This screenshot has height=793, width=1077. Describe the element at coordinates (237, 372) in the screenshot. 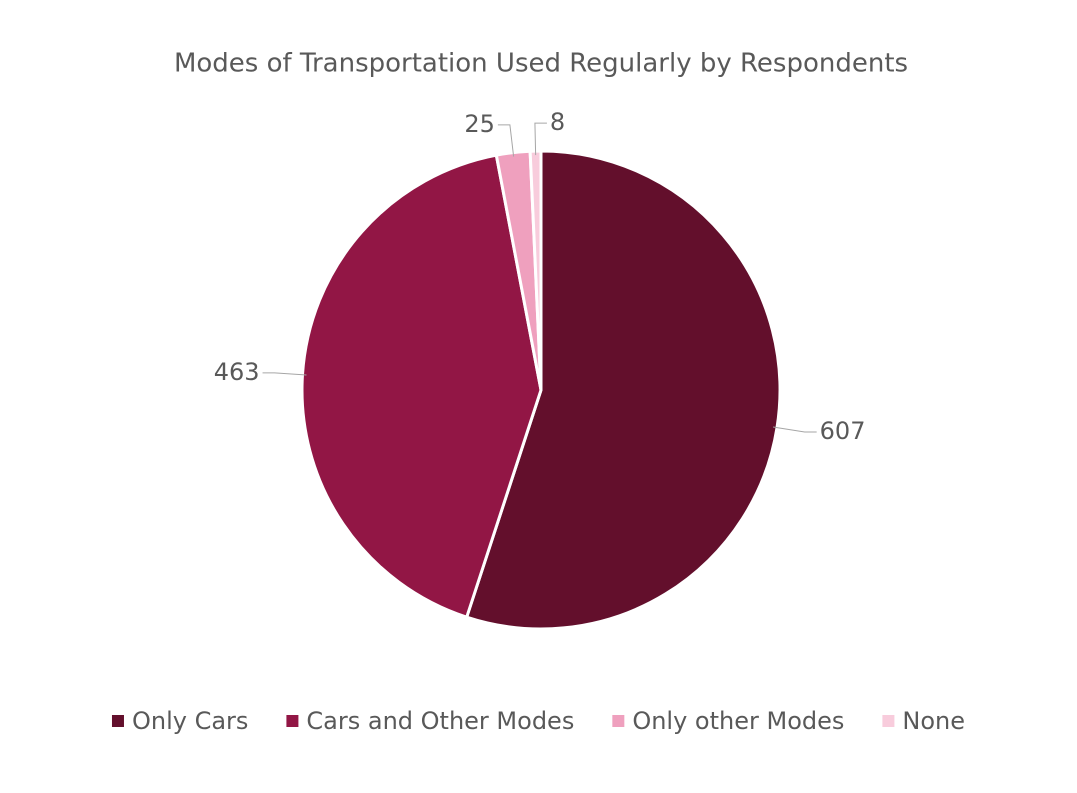

I see `data-label: 463` at that location.